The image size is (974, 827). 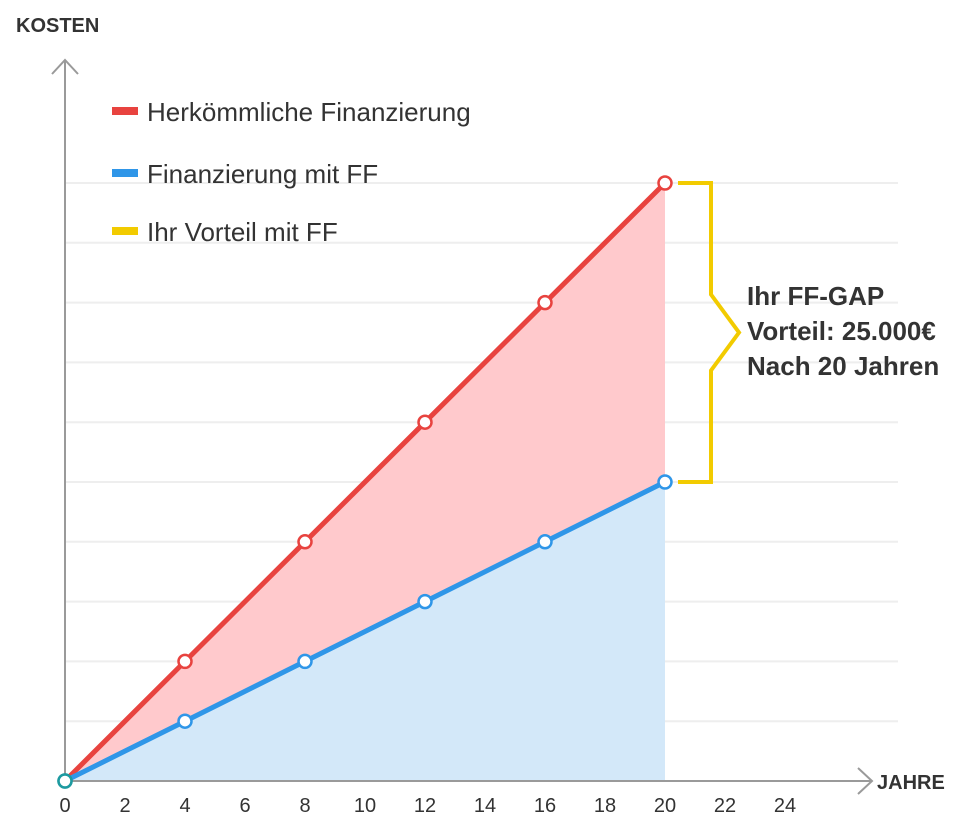 What do you see at coordinates (815, 296) in the screenshot?
I see `annotation-line: Ihr FF-GAP` at bounding box center [815, 296].